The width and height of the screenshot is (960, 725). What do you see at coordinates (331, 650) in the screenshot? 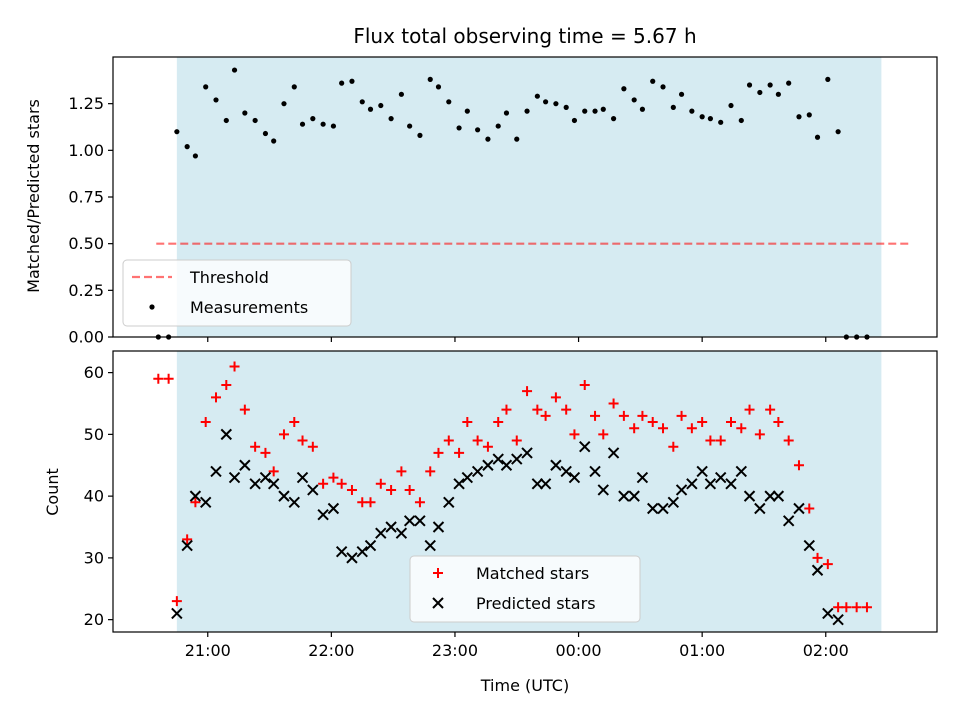
I see `x-tick-label: 22:00` at bounding box center [331, 650].